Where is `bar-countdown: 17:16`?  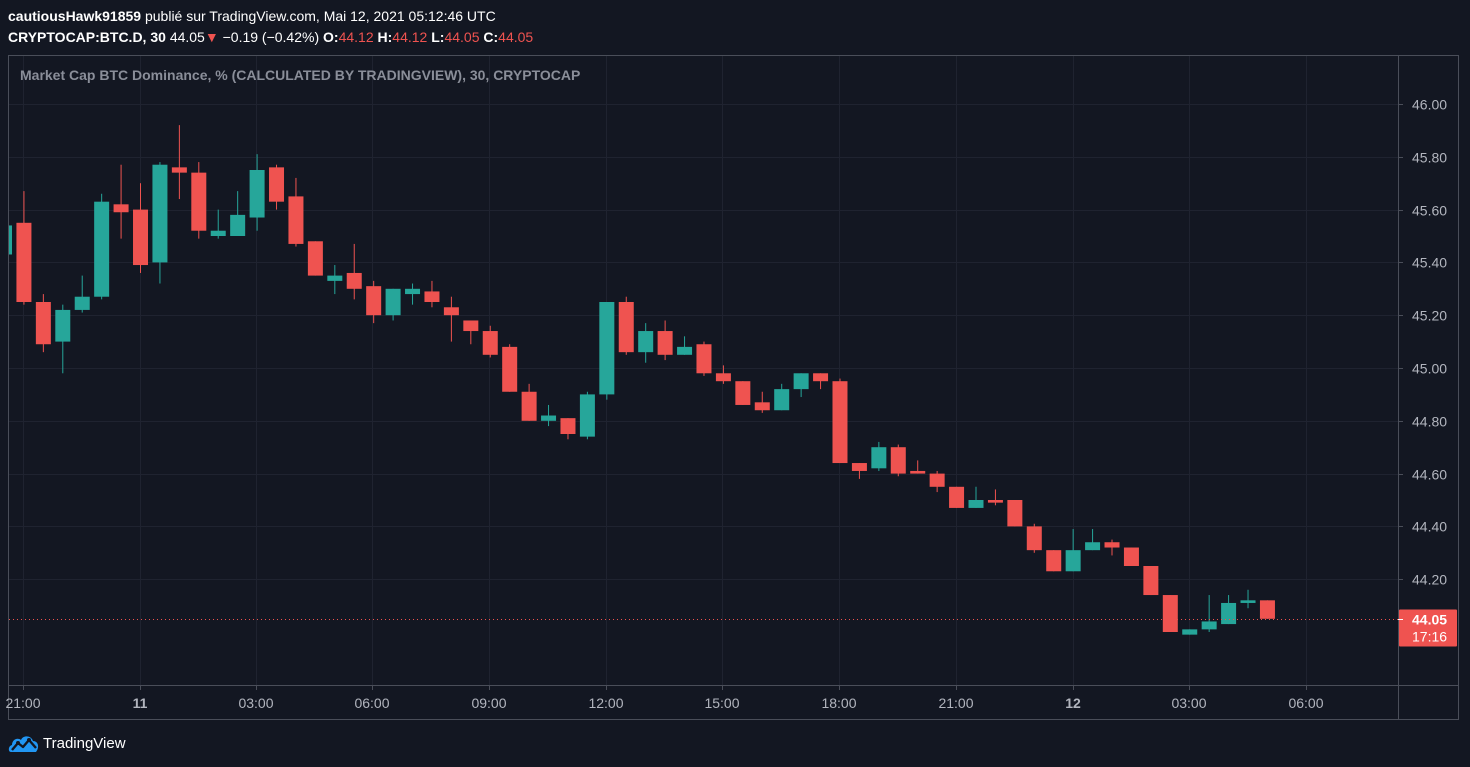
bar-countdown: 17:16 is located at coordinates (1429, 637).